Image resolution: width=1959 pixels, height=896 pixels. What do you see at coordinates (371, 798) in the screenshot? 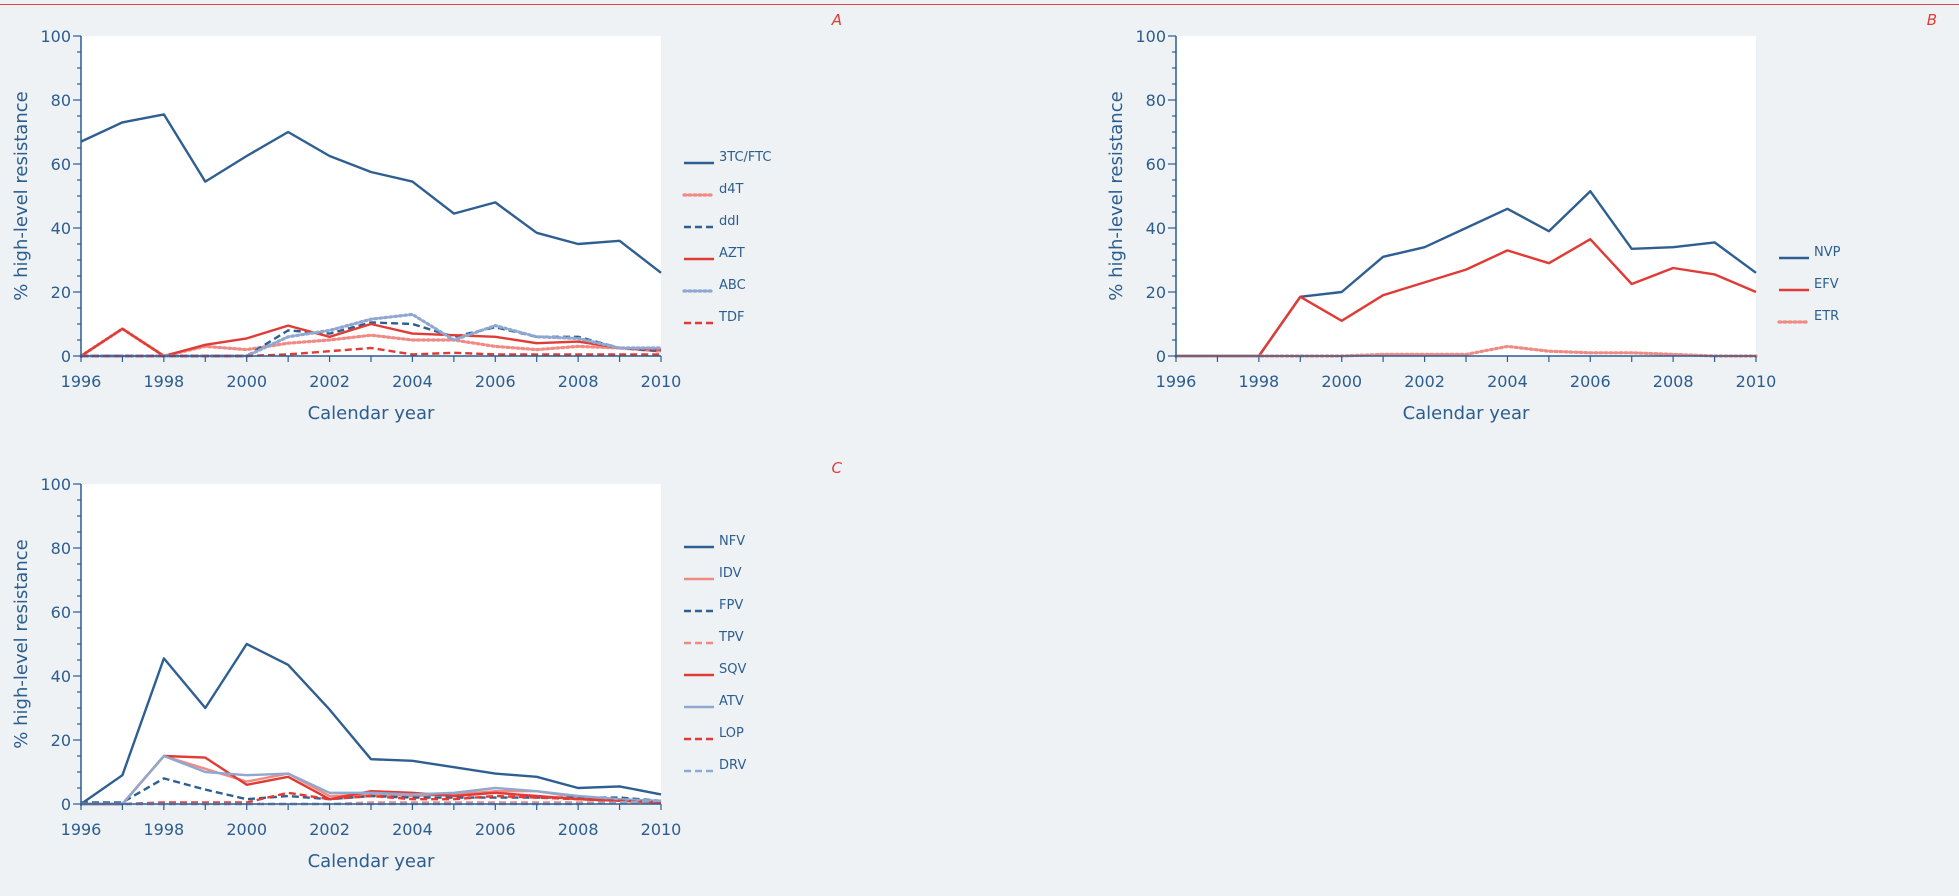
I see `series-line-lop` at bounding box center [371, 798].